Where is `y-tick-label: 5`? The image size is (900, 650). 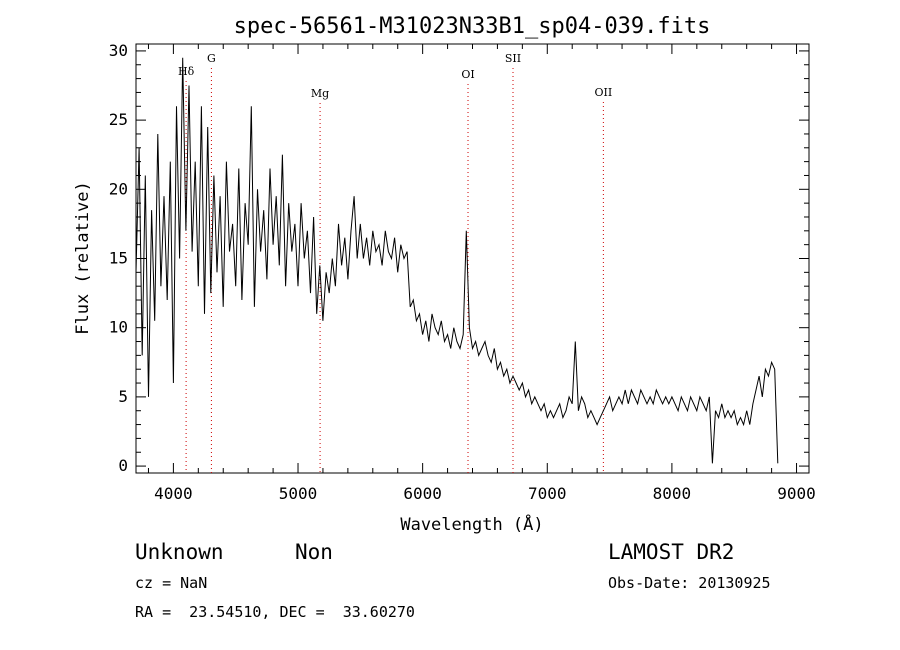
y-tick-label: 5 is located at coordinates (123, 396).